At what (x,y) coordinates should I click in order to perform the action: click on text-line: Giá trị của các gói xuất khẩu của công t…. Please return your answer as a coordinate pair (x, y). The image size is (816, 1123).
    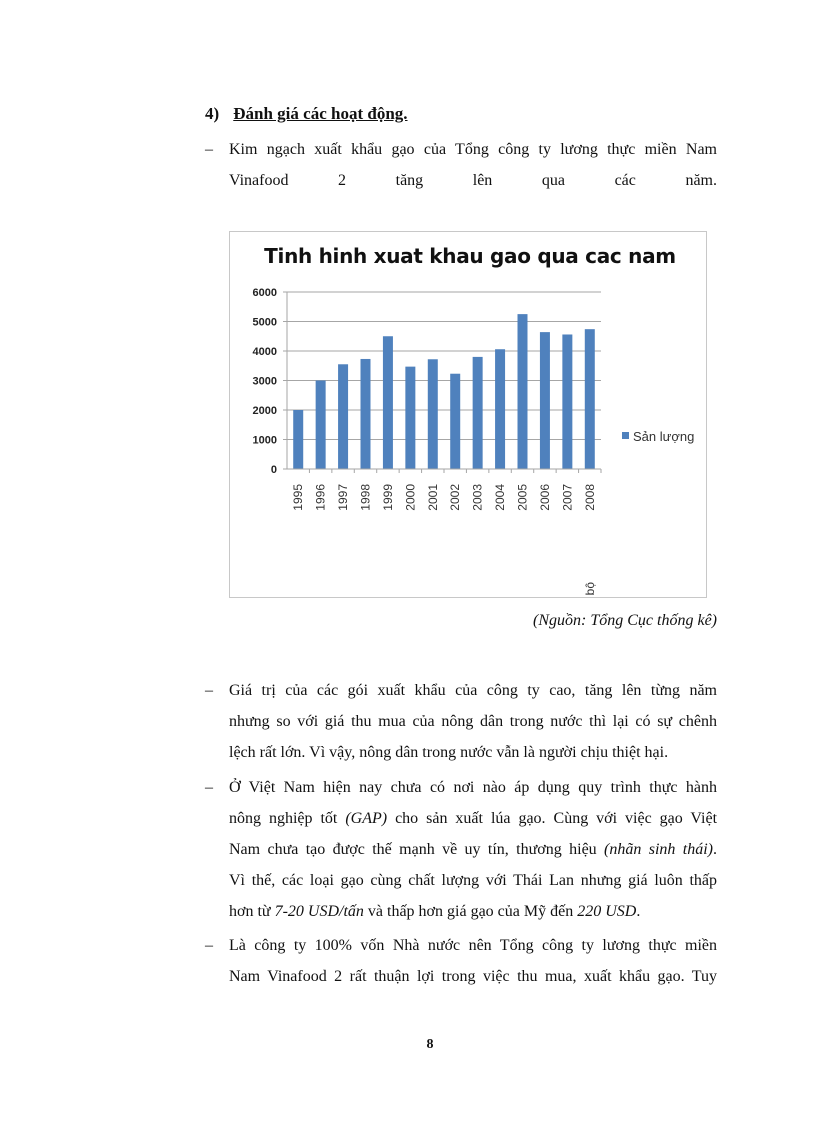
    Looking at the image, I should click on (473, 690).